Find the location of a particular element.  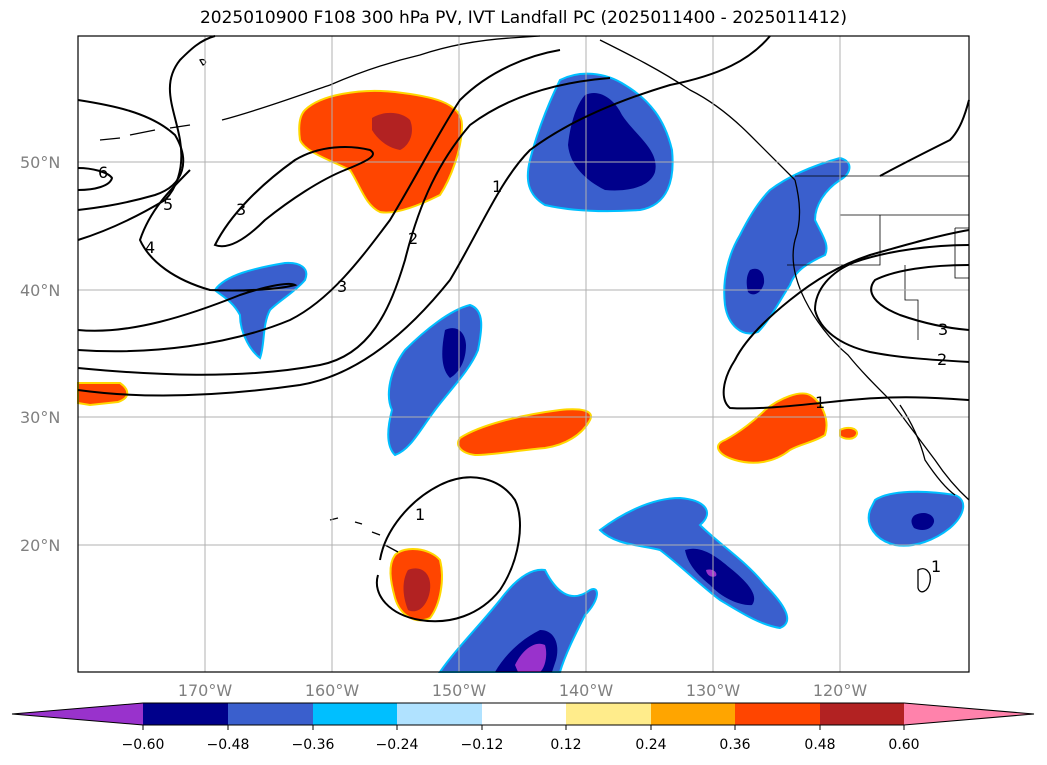

colorbar-tick-label: 0.12 is located at coordinates (565, 745).